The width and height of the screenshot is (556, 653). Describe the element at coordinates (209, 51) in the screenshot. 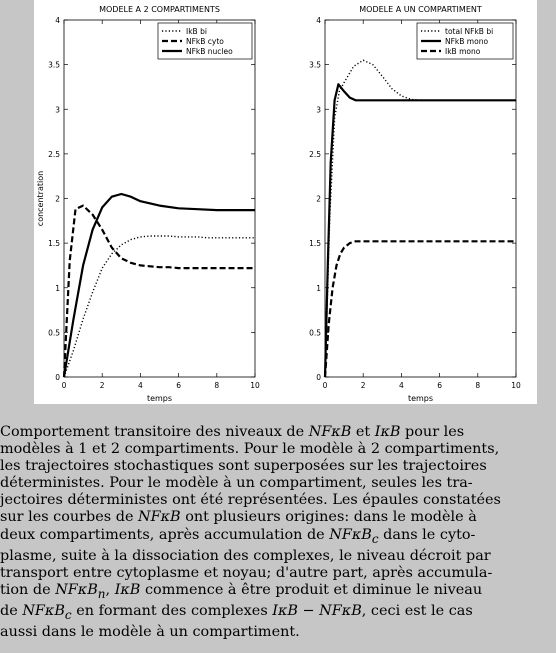

I see `legend-label: NFkB nucleo` at that location.